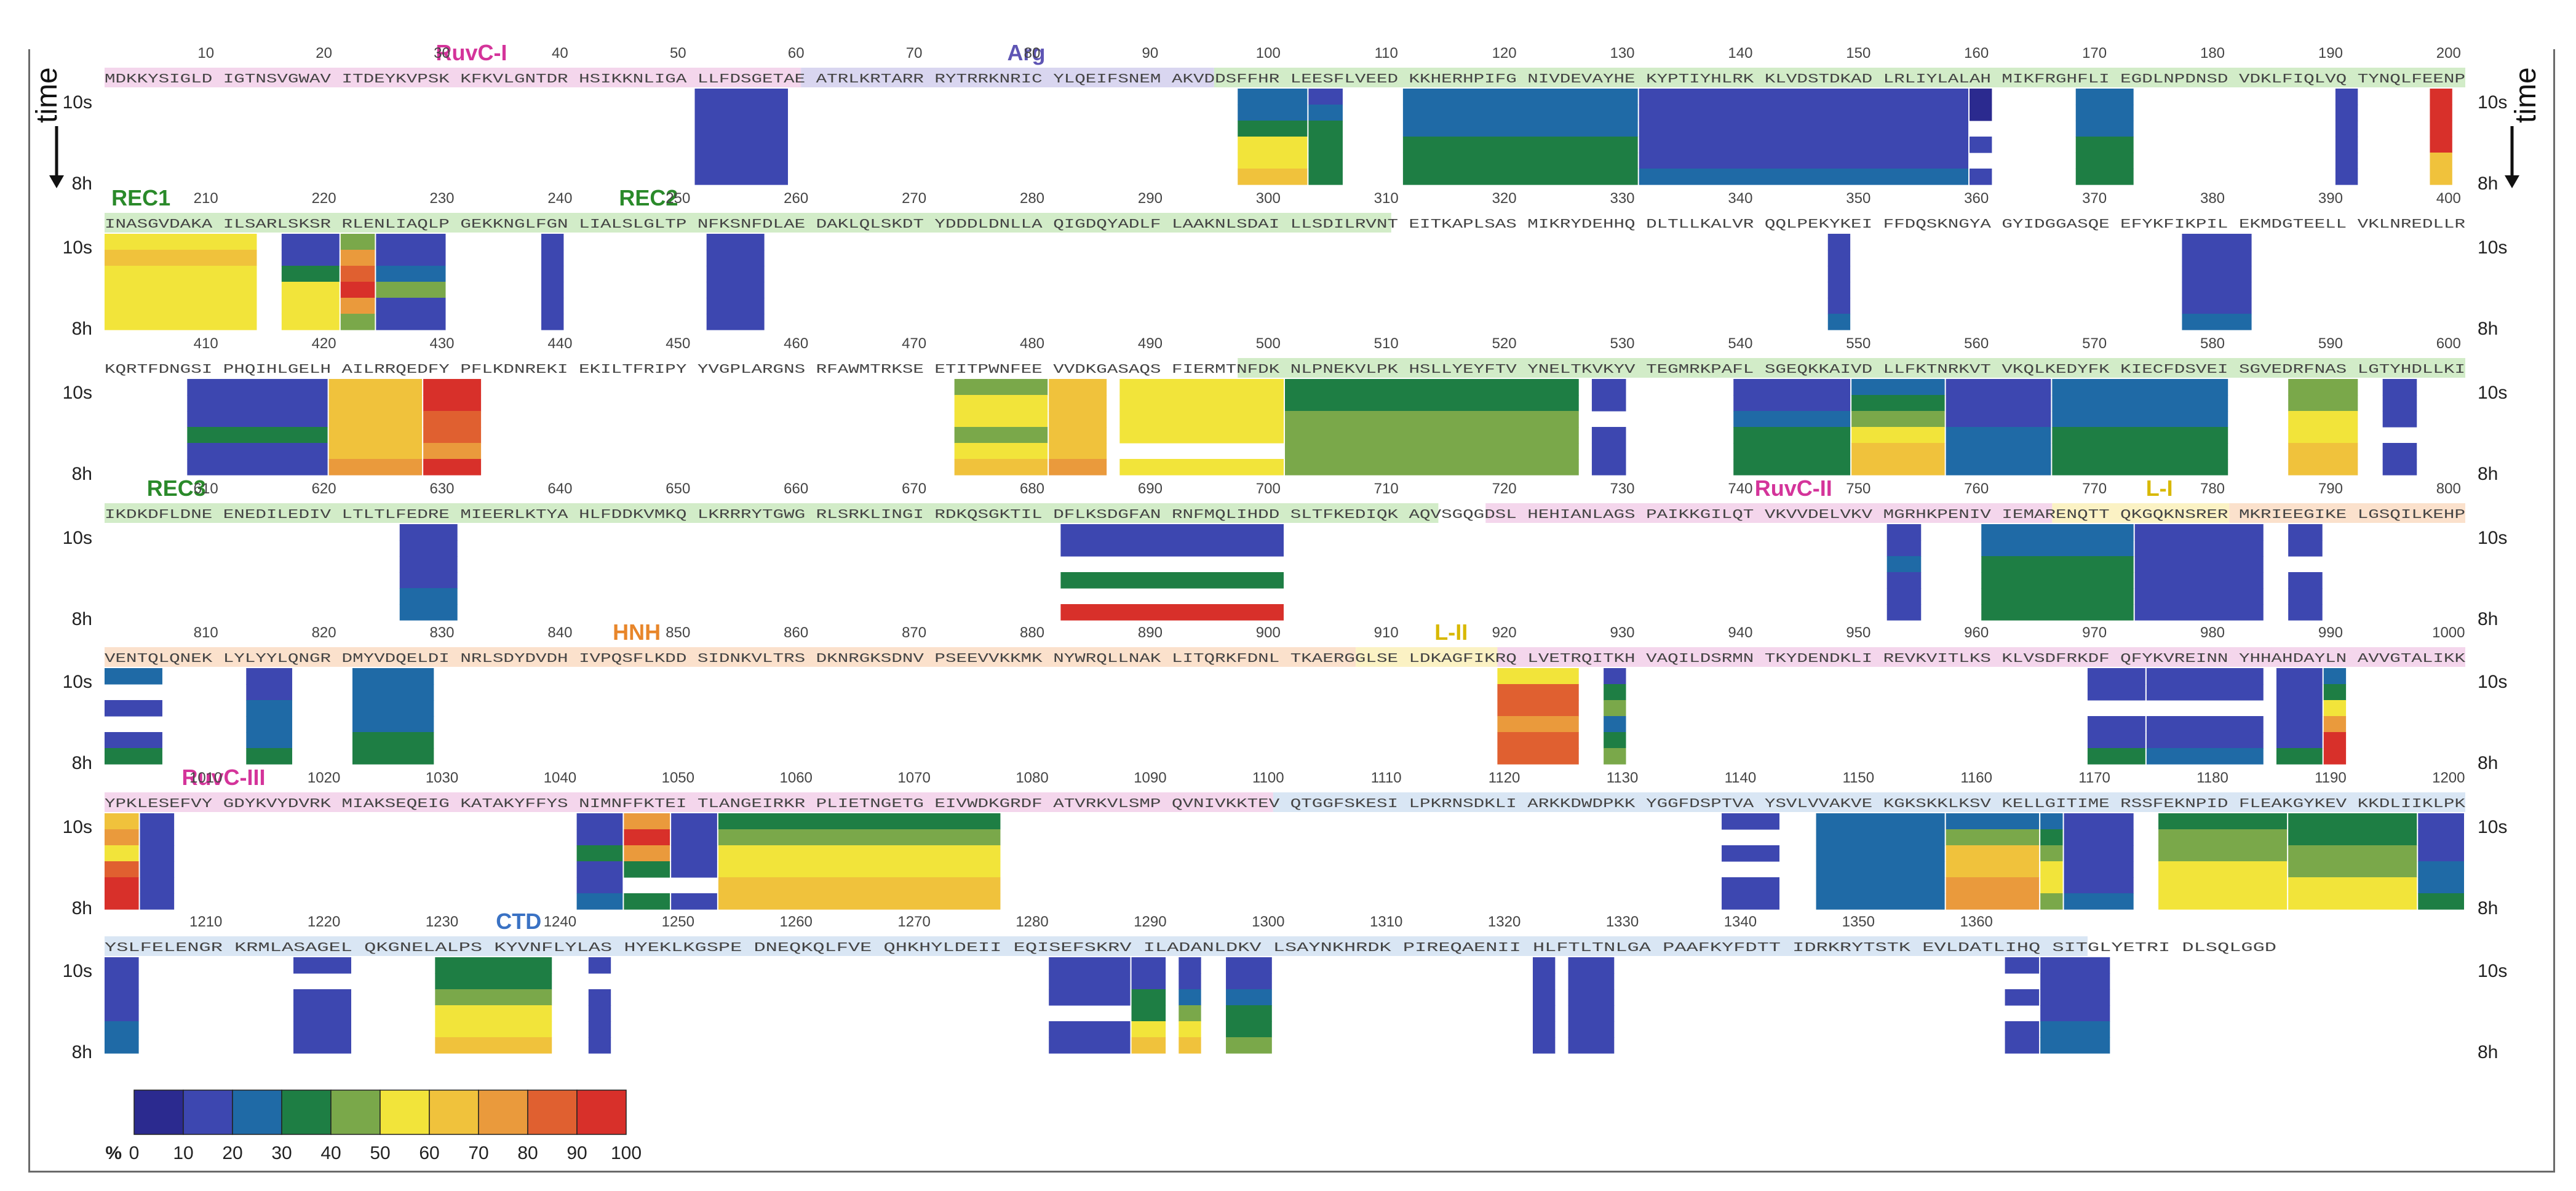  What do you see at coordinates (2448, 488) in the screenshot?
I see `position-tick-label: 800` at bounding box center [2448, 488].